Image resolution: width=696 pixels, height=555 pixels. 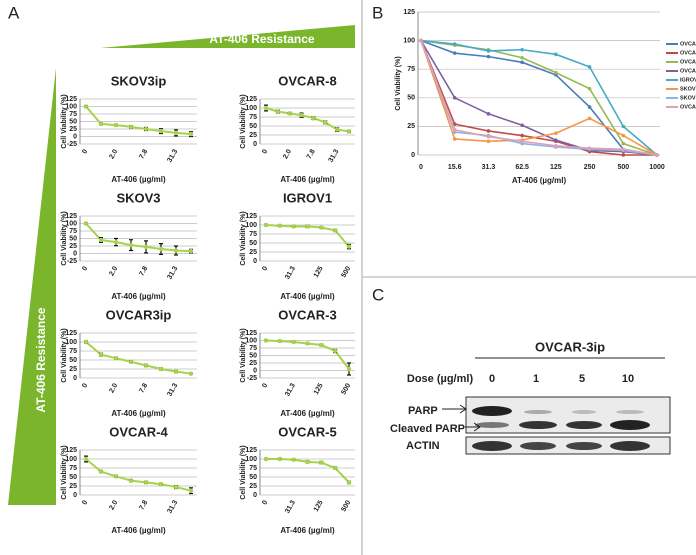 What do you see at coordinates (138, 358) in the screenshot?
I see `series-line` at bounding box center [138, 358].